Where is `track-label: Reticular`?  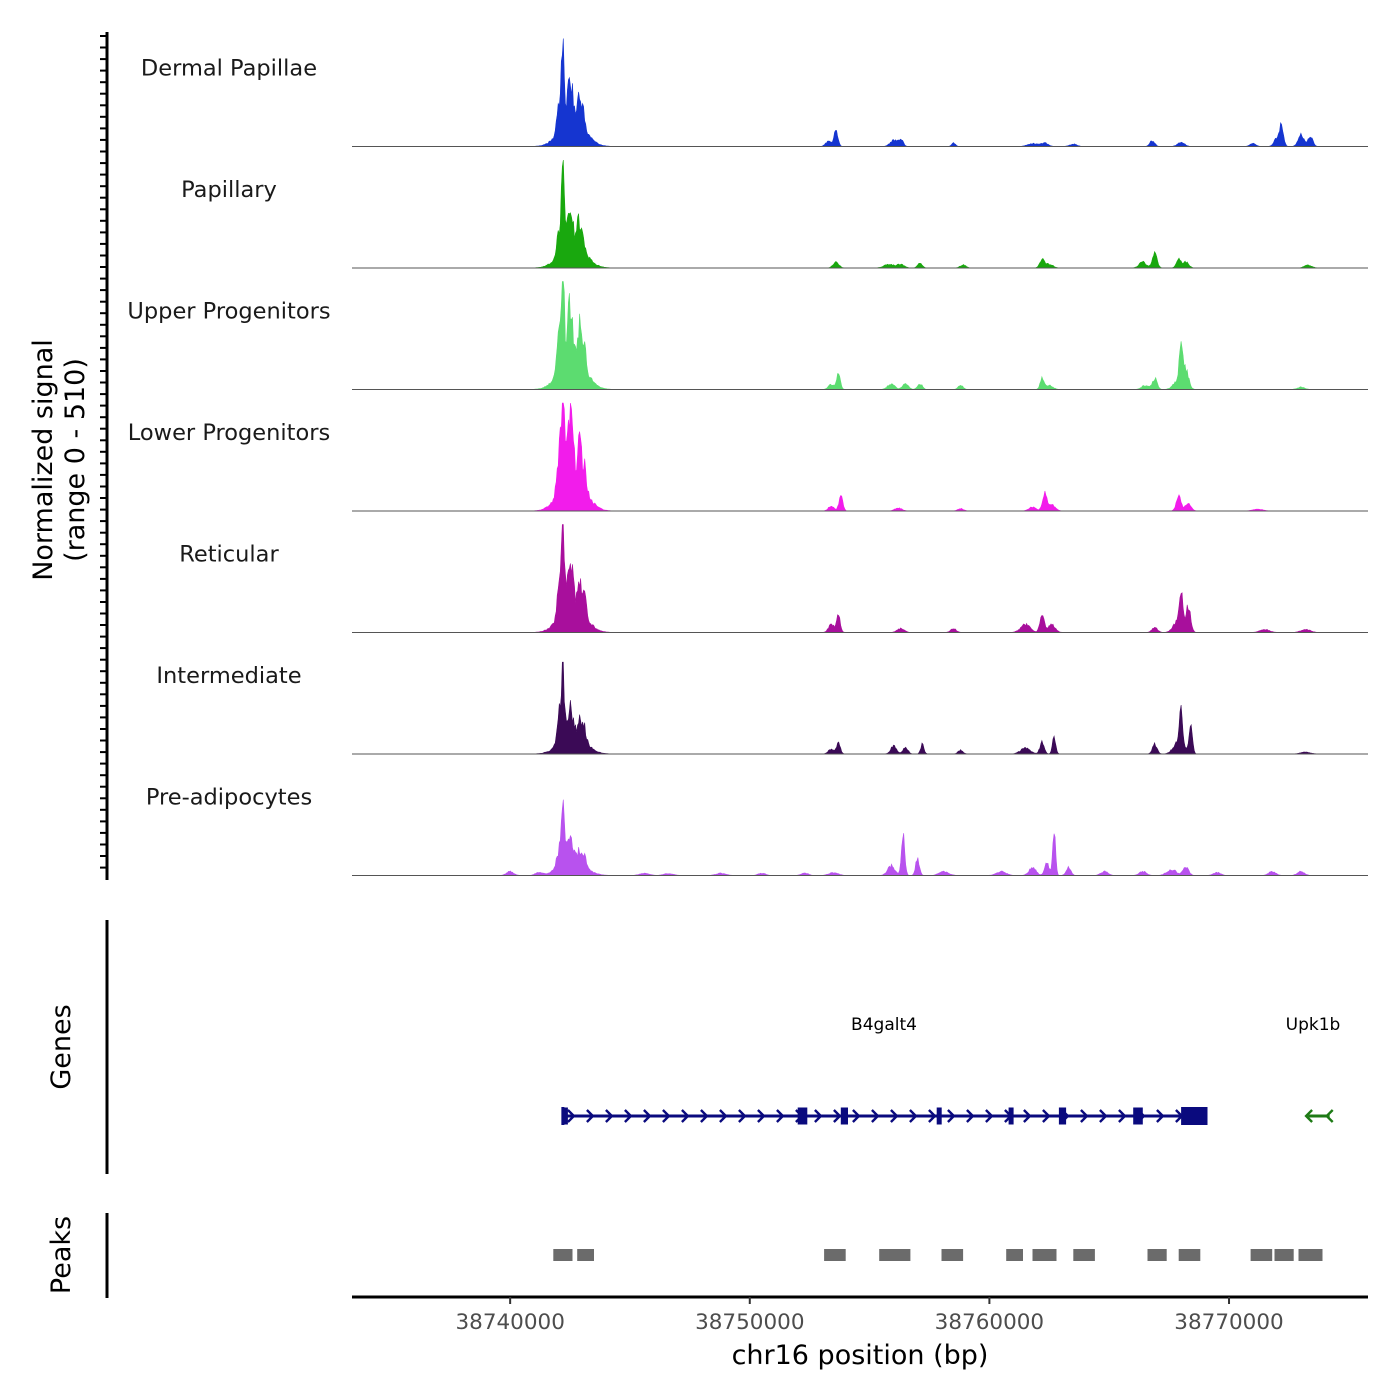
track-label: Reticular is located at coordinates (229, 555).